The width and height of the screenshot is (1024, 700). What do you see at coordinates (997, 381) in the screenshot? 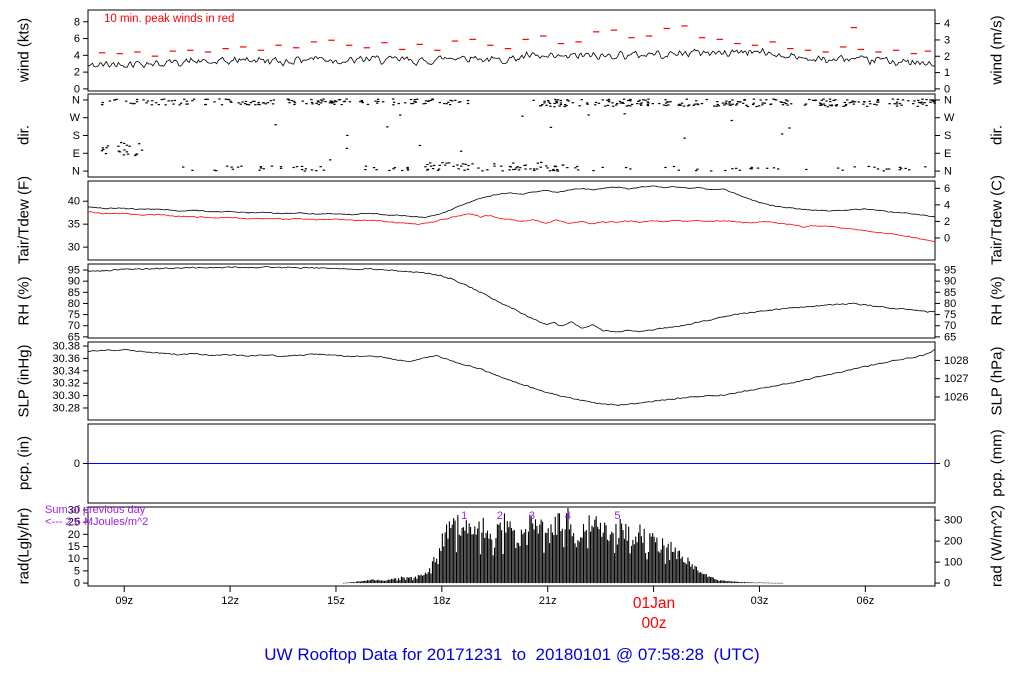
I see `y-axis-label-slp-hpa: SLP (hPa)` at bounding box center [997, 381].